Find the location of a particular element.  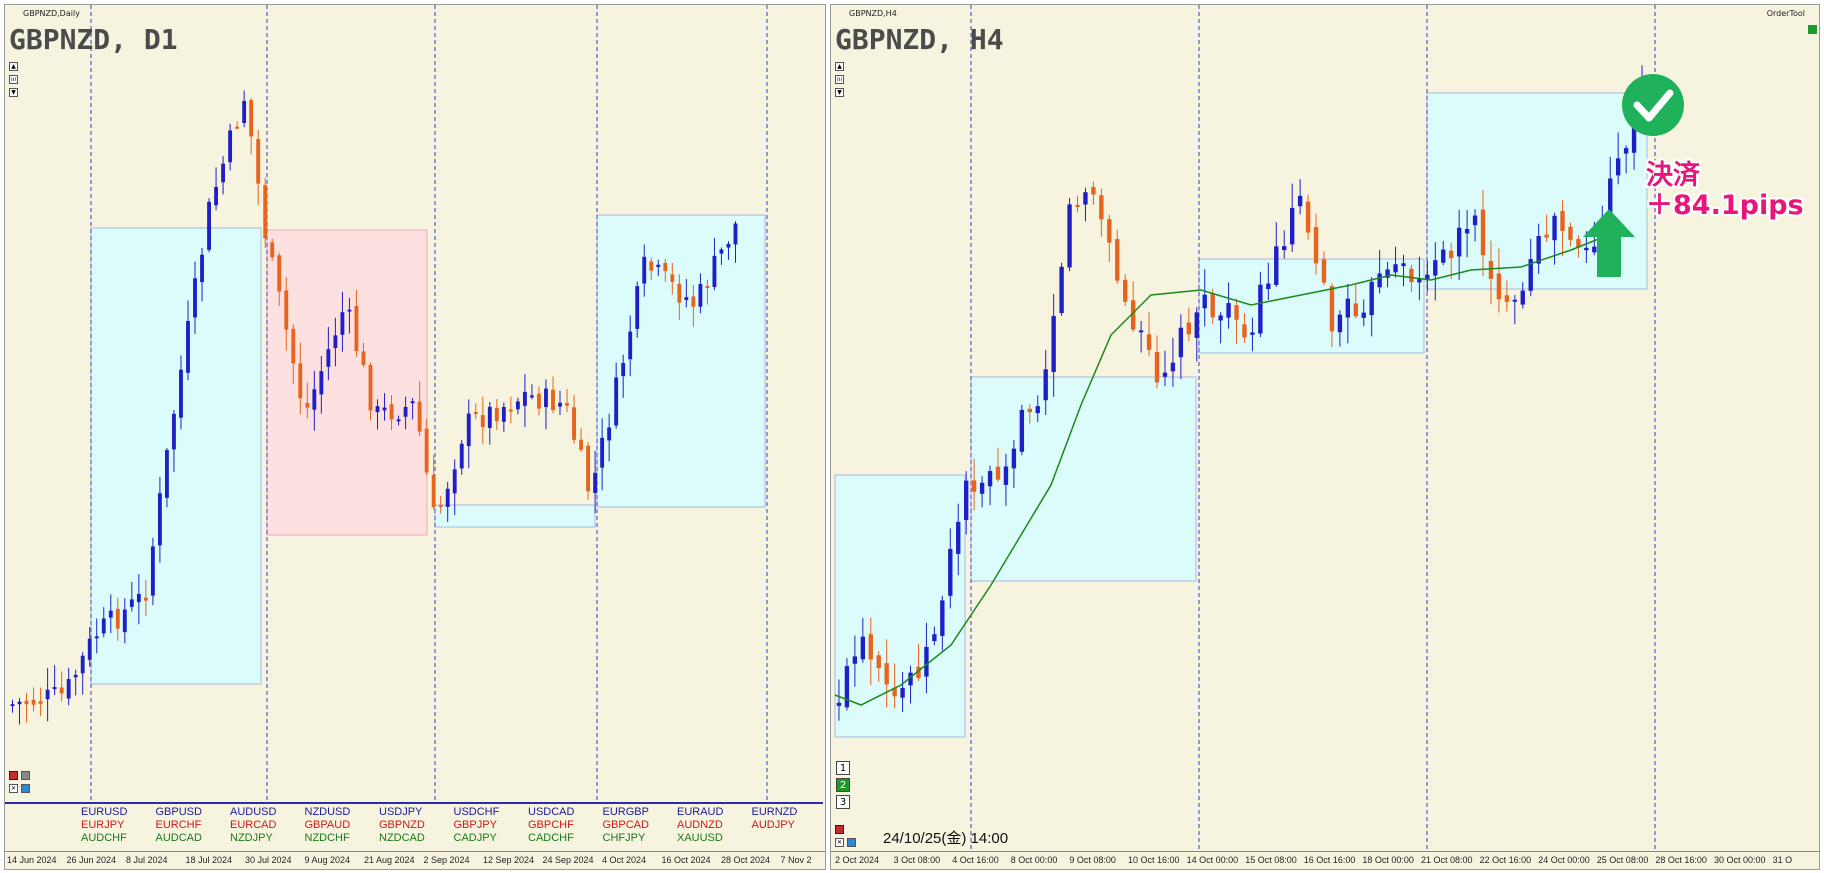

time-axis-label: 18 Jul 2024 is located at coordinates (209, 860).